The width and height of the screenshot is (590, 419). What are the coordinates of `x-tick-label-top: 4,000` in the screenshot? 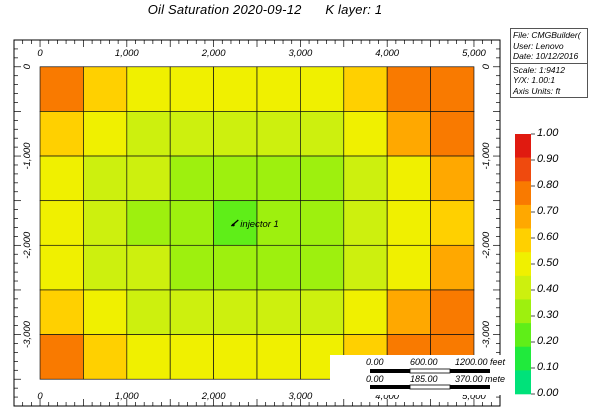 It's located at (387, 53).